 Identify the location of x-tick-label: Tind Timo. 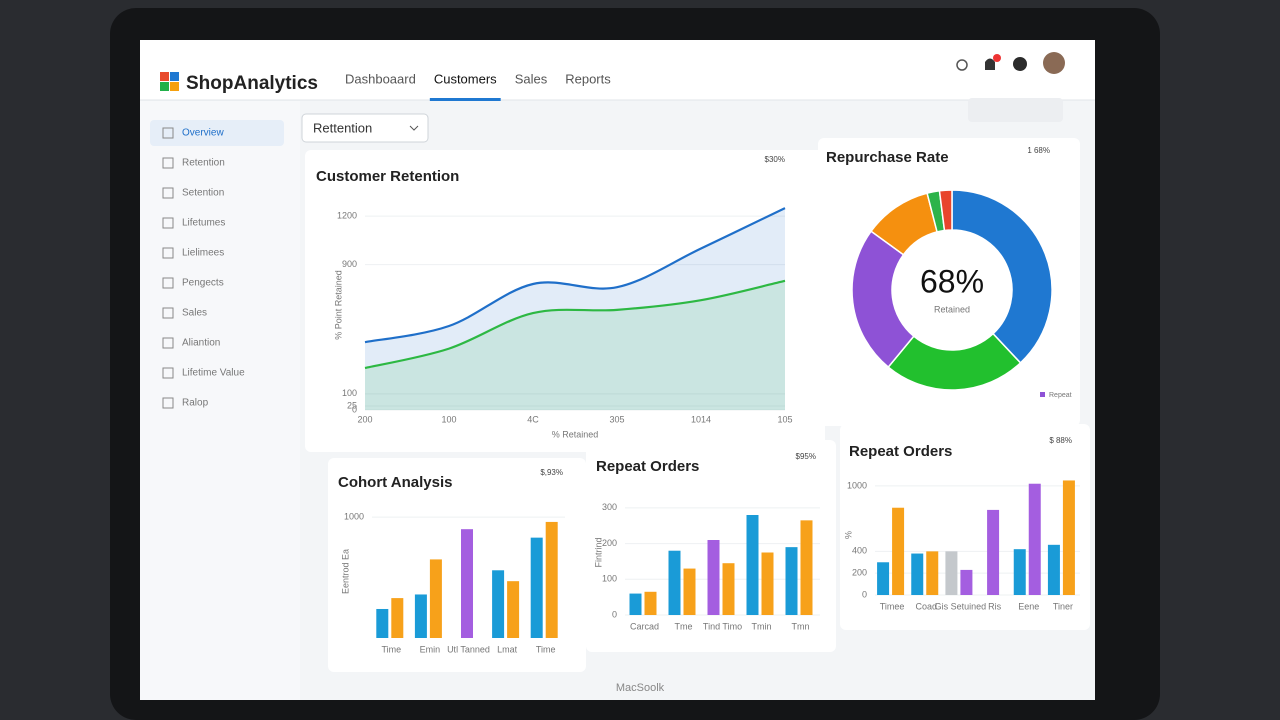
(722, 626).